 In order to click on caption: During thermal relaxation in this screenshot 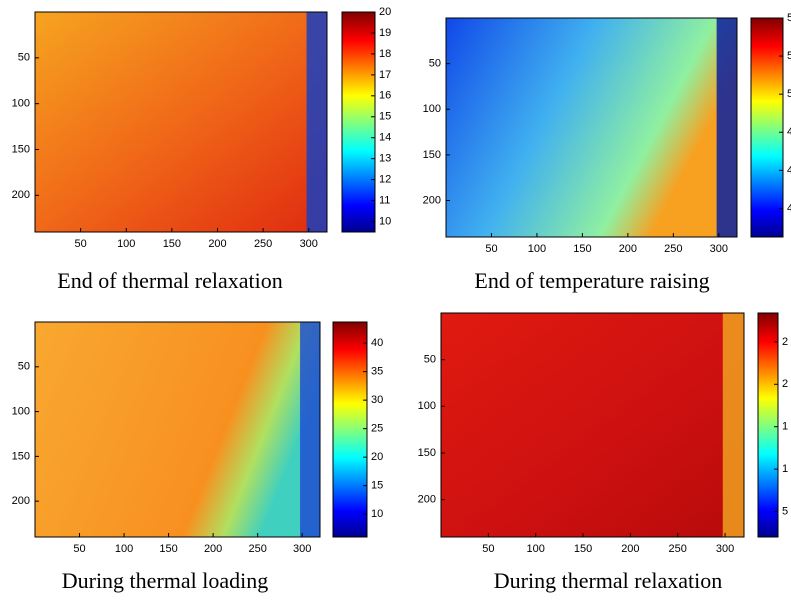, I will do `click(608, 580)`.